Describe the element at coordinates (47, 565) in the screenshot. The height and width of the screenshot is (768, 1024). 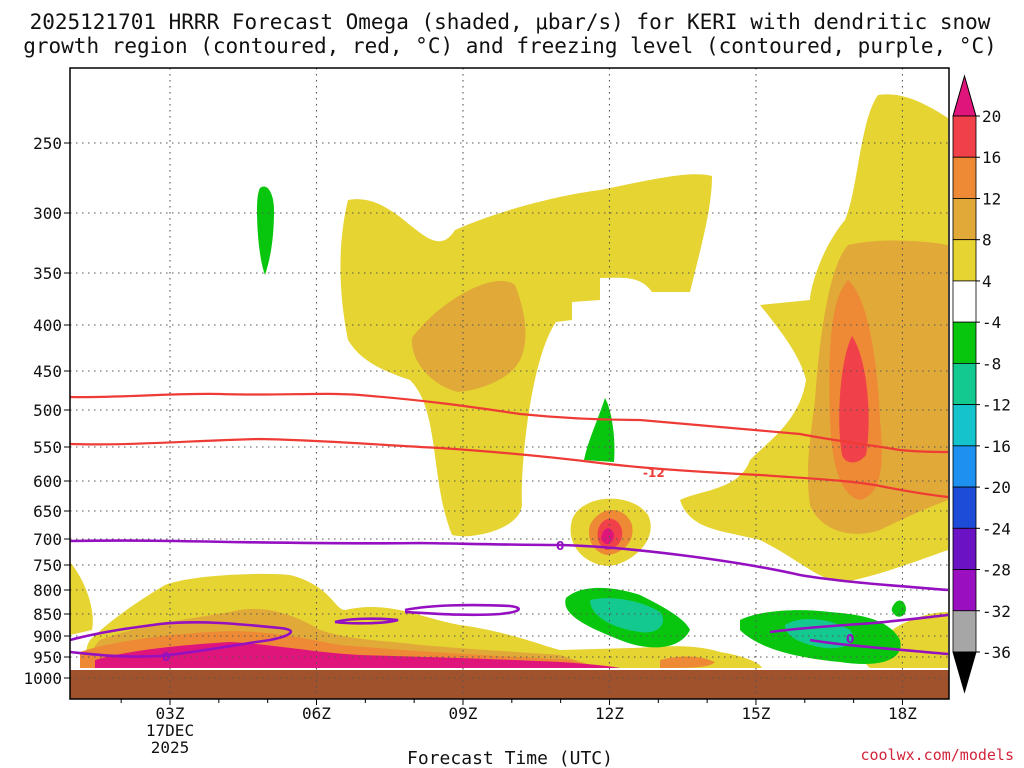
I see `y-tick-label: 750` at that location.